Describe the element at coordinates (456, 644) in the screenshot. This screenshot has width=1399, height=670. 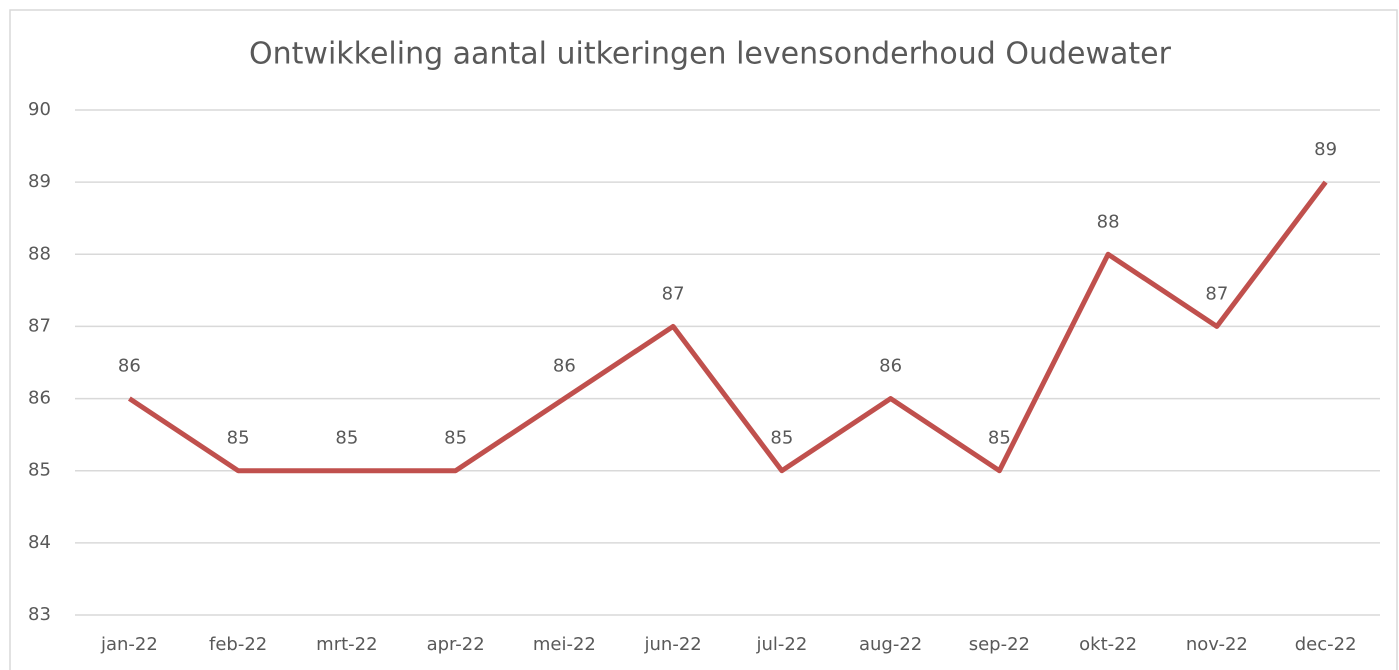
I see `x-tick-label: apr-22` at that location.